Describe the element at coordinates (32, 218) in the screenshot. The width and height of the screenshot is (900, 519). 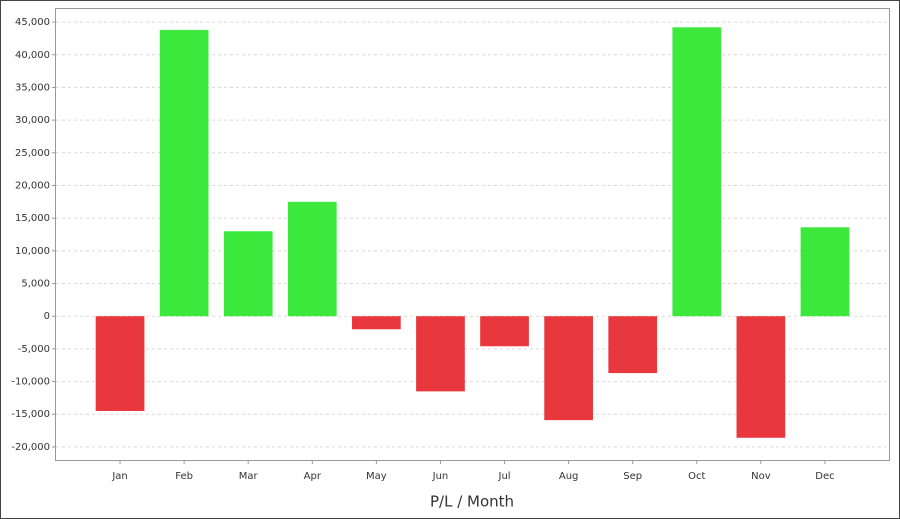
I see `y-tick-label: 15,000` at that location.